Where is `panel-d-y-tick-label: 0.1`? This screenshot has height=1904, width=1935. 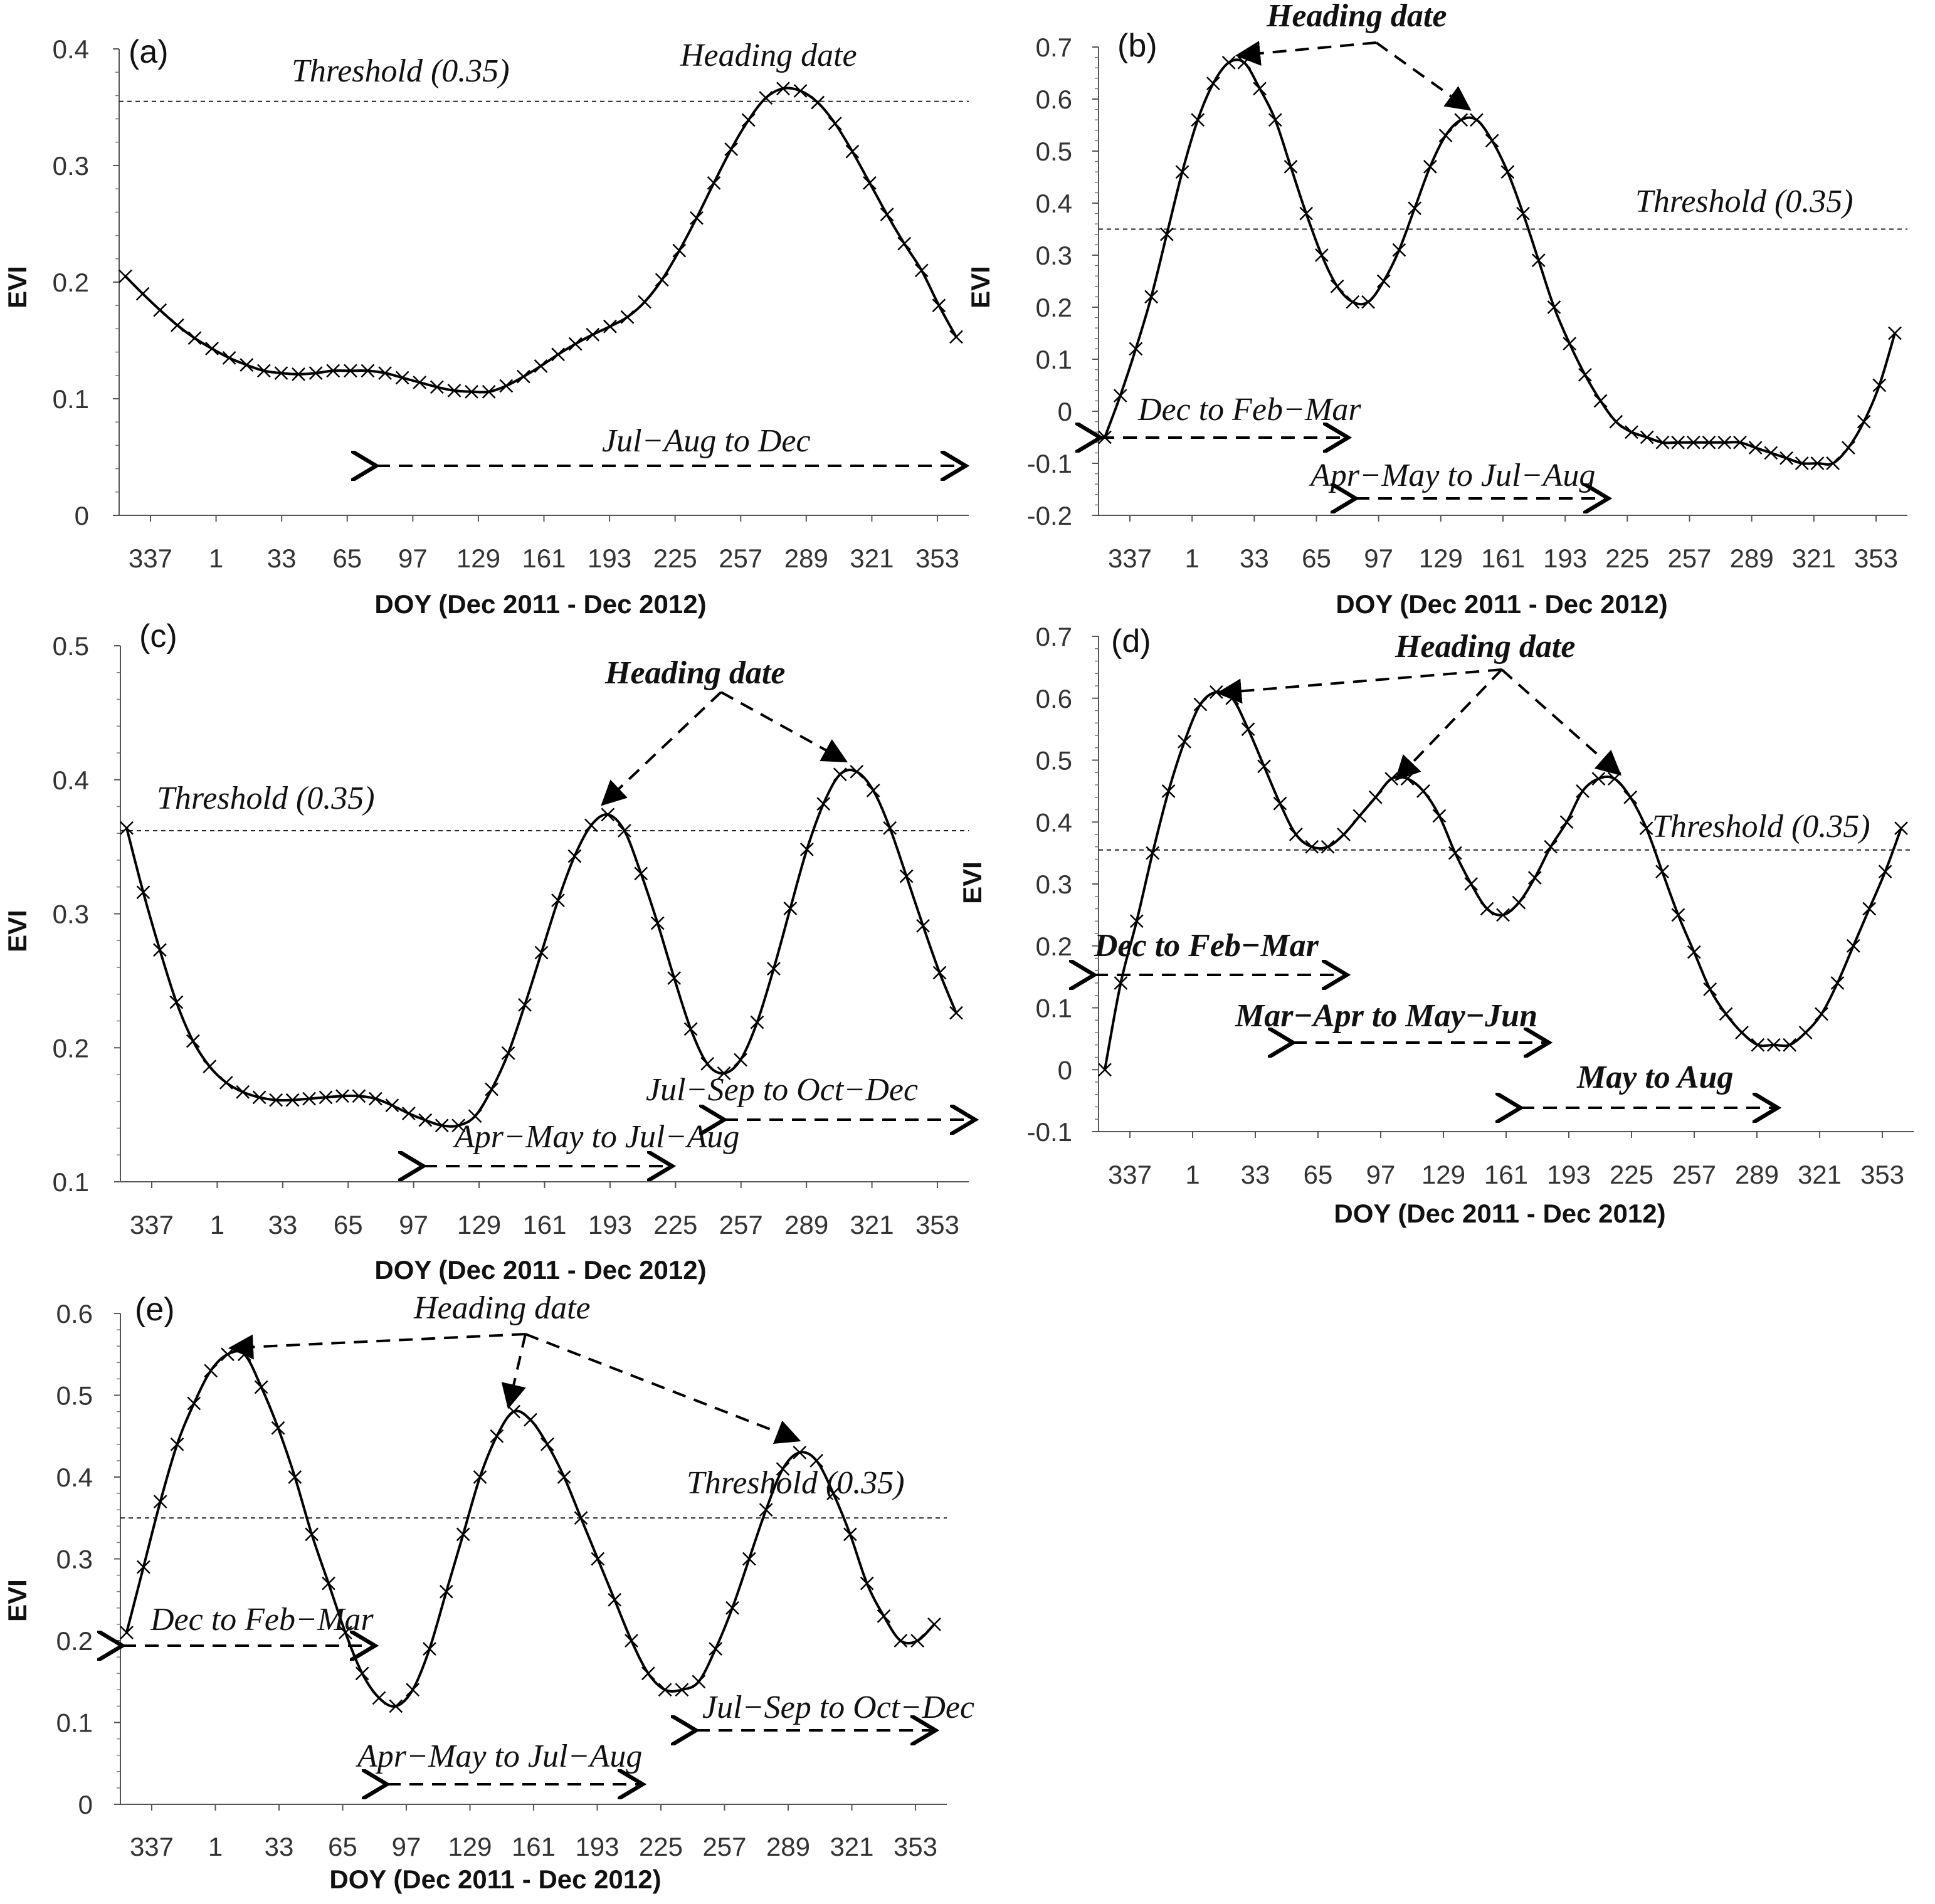
panel-d-y-tick-label: 0.1 is located at coordinates (1054, 1009).